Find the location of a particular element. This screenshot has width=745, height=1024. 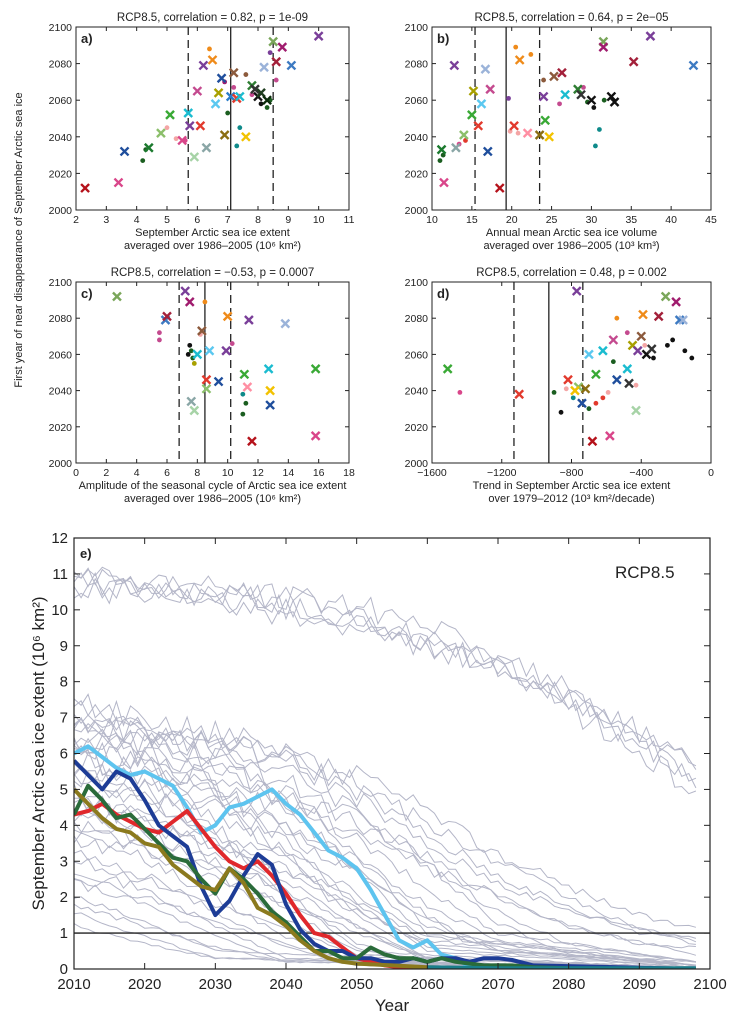

x-tick-label: 2050 is located at coordinates (356, 984).